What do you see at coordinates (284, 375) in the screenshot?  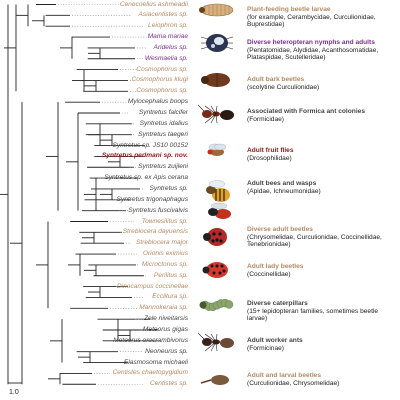 I see `host-group-title: Adult and larval beetles` at bounding box center [284, 375].